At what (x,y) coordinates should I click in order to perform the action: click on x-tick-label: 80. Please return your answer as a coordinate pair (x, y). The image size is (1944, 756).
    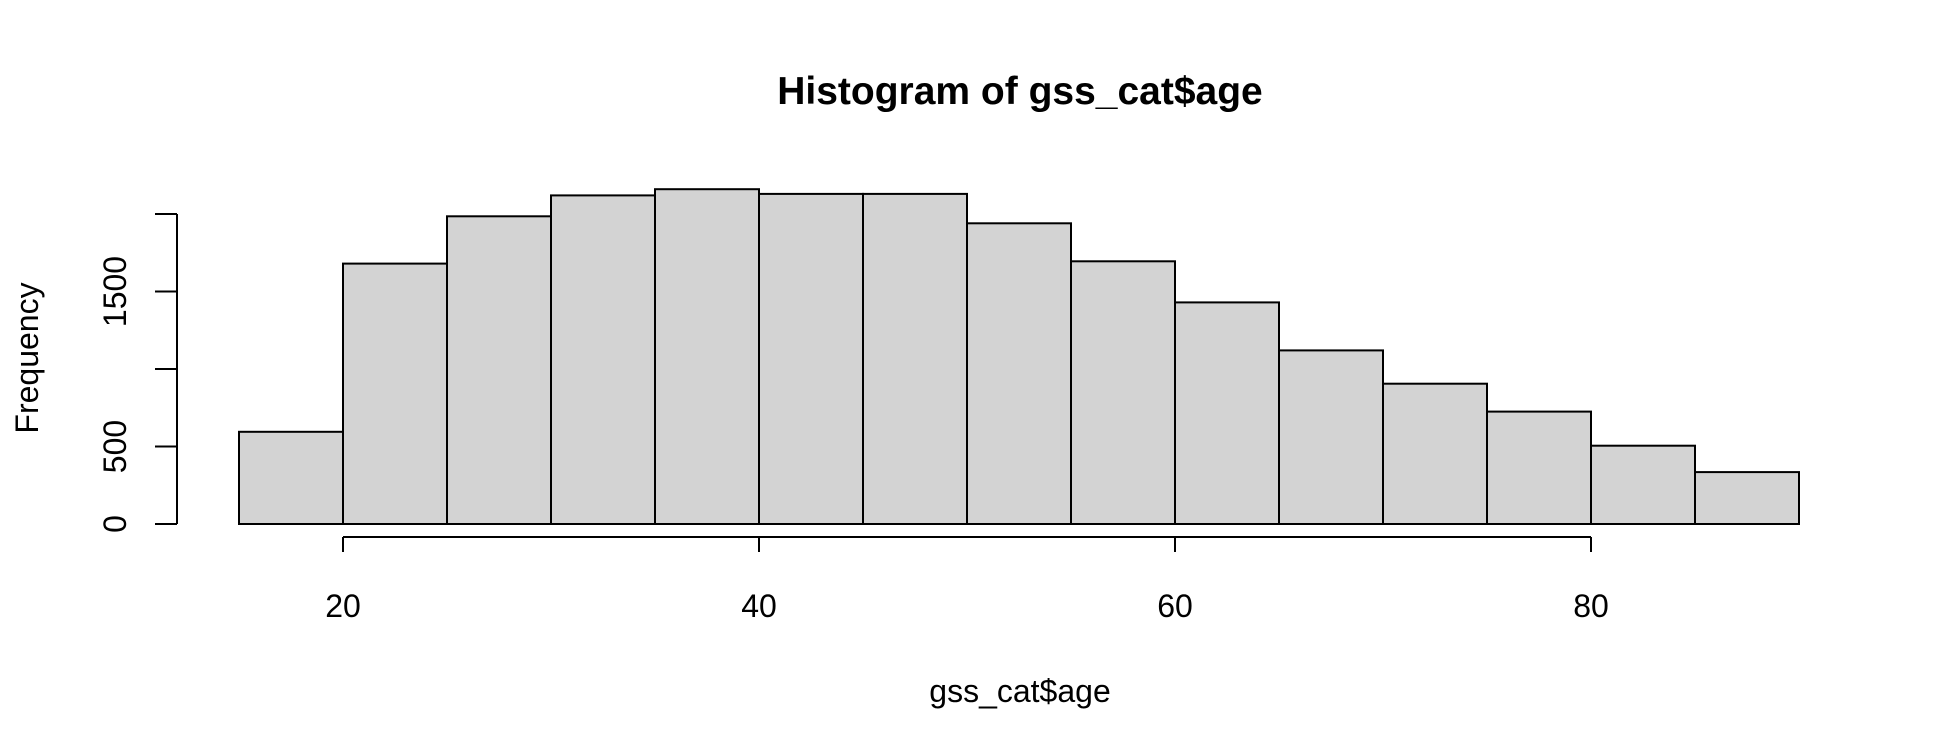
    Looking at the image, I should click on (1591, 606).